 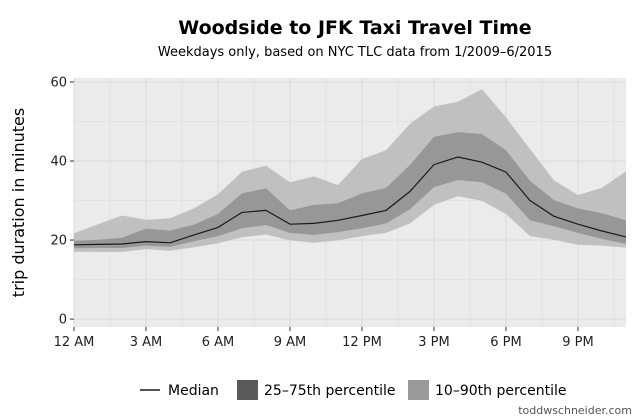 What do you see at coordinates (62, 201) in the screenshot?
I see `y-axis-ticks: 0 20 40 60` at bounding box center [62, 201].